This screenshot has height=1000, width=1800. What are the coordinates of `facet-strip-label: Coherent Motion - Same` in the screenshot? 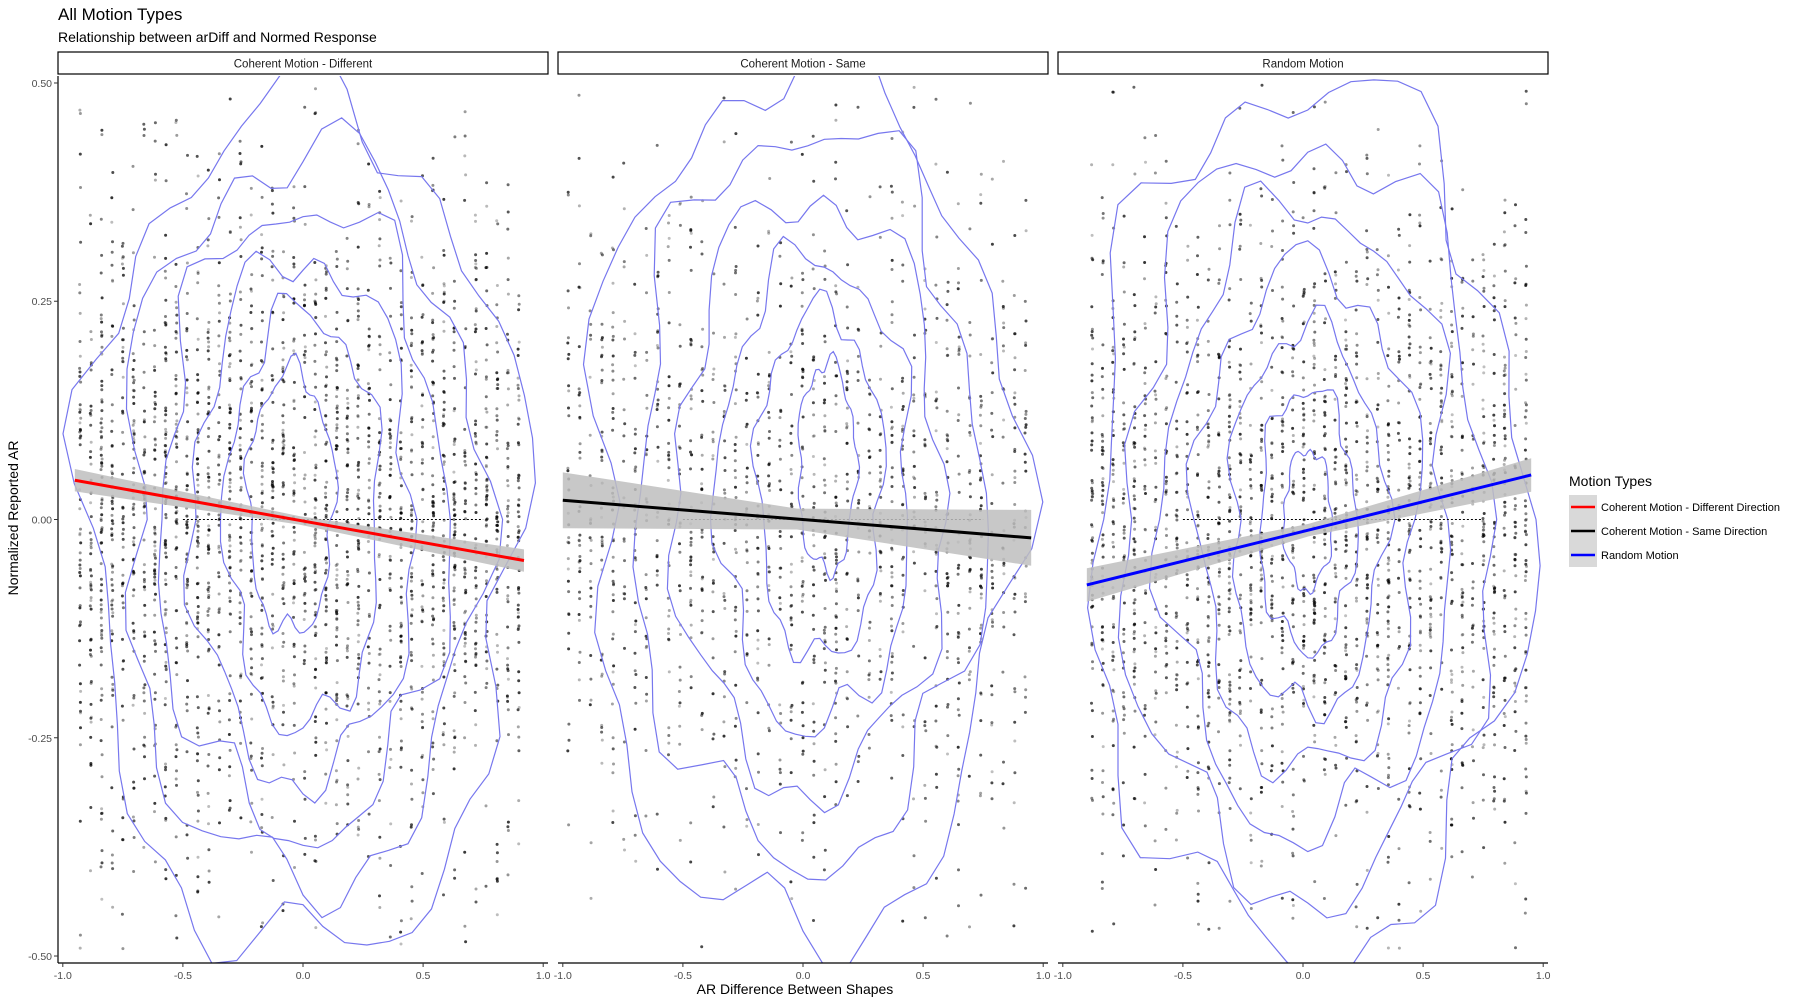 It's located at (802, 65).